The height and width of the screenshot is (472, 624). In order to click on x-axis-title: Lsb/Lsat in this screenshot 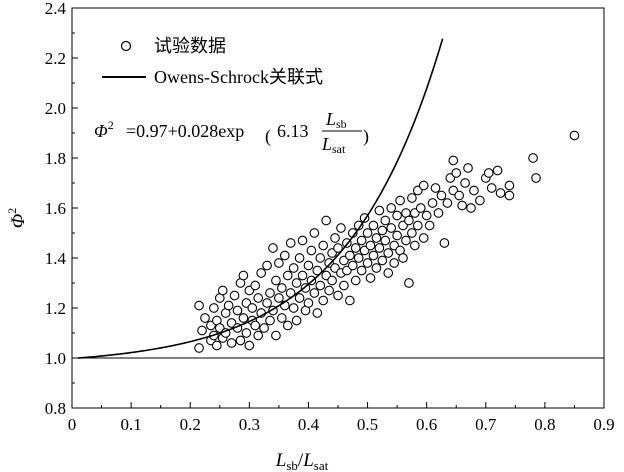, I will do `click(302, 461)`.